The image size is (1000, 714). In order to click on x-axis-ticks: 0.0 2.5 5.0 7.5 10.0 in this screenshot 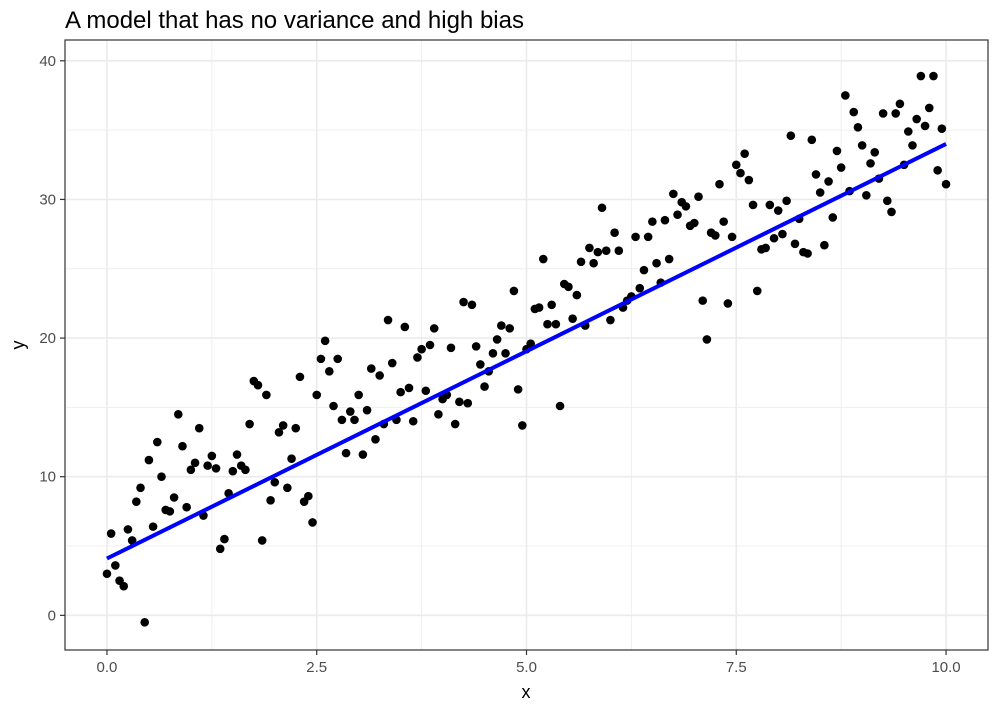, I will do `click(529, 663)`.